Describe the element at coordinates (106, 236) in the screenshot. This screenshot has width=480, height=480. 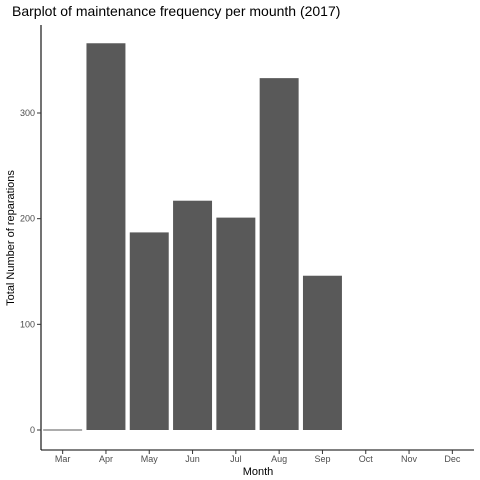
I see `bar-apr` at that location.